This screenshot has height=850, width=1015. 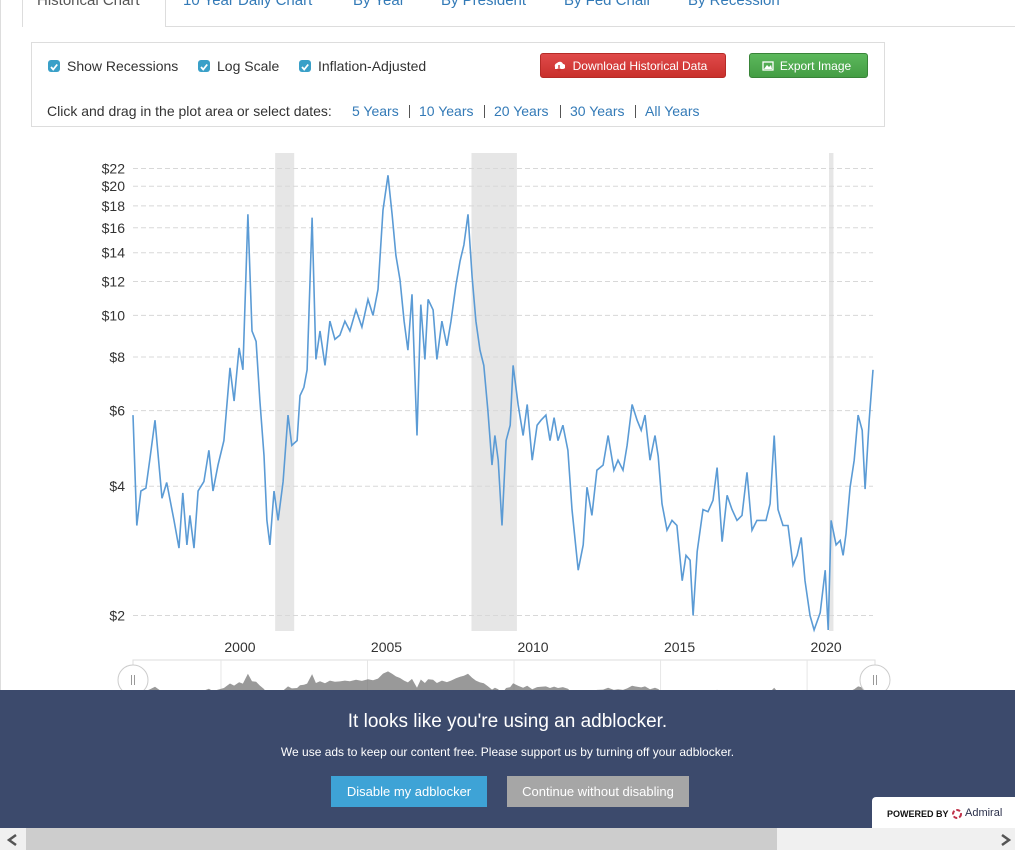 What do you see at coordinates (458, 84) in the screenshot?
I see `controls-box` at bounding box center [458, 84].